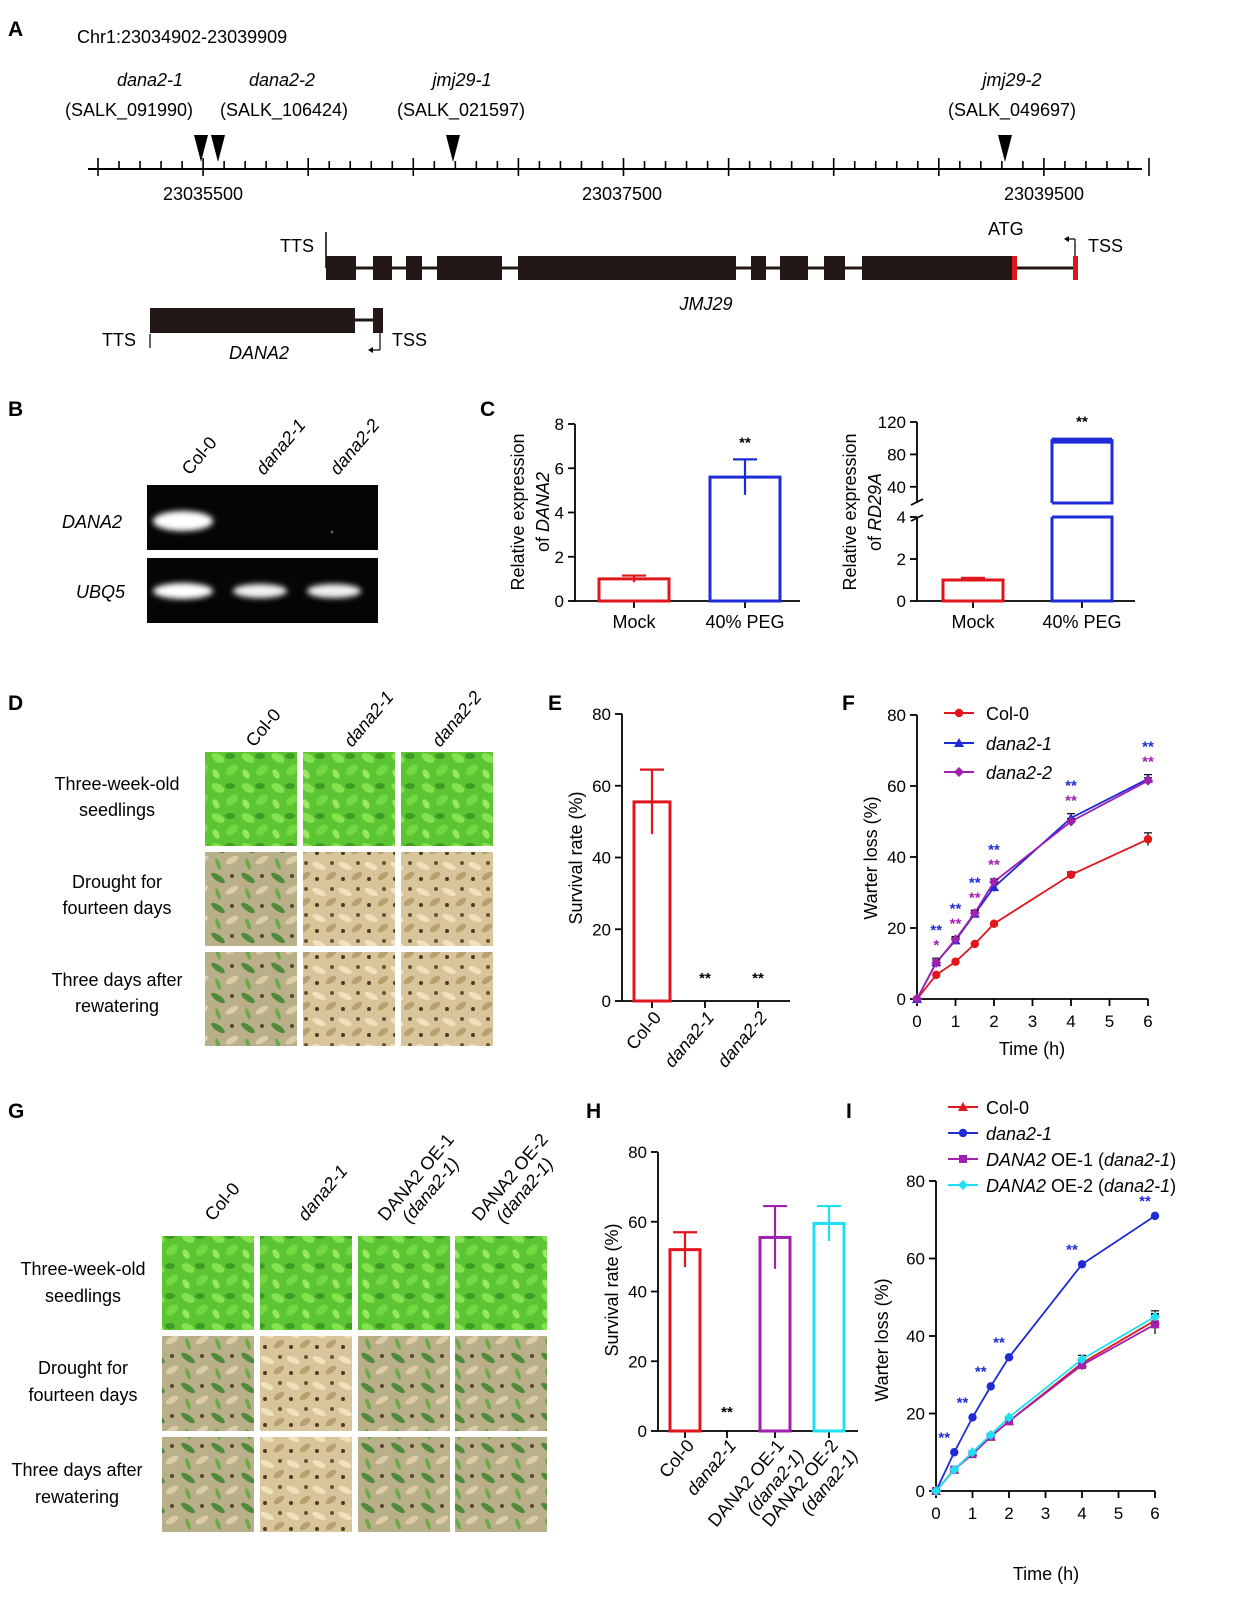 The height and width of the screenshot is (1610, 1257). What do you see at coordinates (457, 718) in the screenshot?
I see `d-col-dana2-2: dana2-2` at bounding box center [457, 718].